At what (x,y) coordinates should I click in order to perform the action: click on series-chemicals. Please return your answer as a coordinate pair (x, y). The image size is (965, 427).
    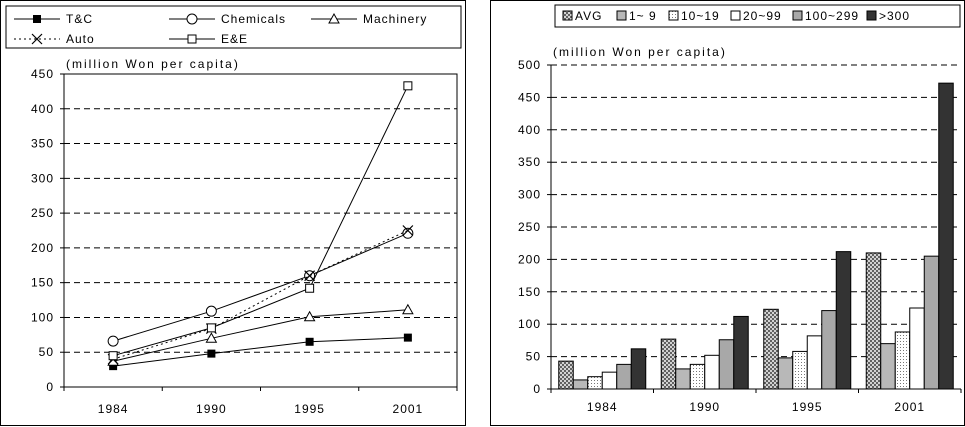
    Looking at the image, I should click on (260, 287).